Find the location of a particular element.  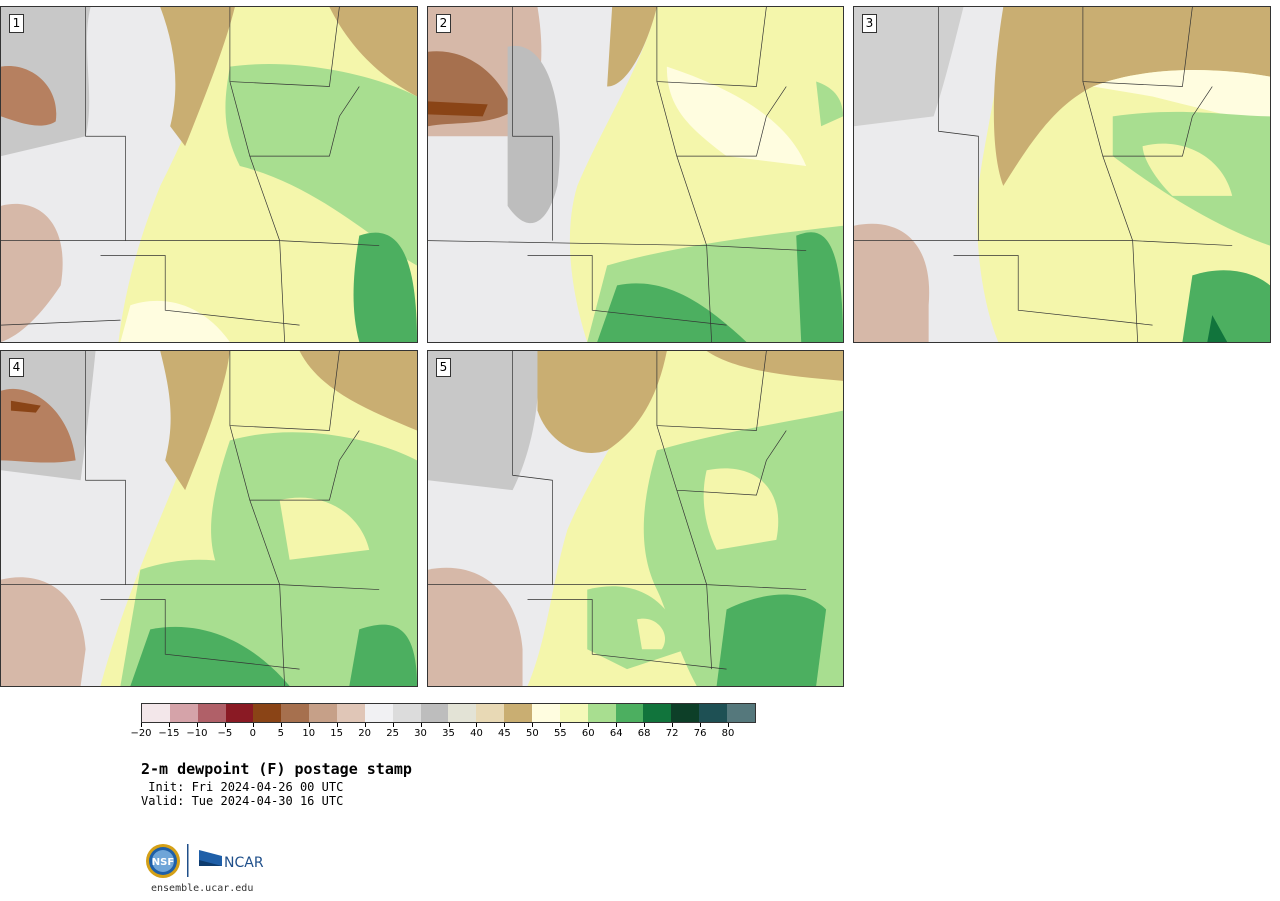

map-panel-4: 4 is located at coordinates (209, 518).